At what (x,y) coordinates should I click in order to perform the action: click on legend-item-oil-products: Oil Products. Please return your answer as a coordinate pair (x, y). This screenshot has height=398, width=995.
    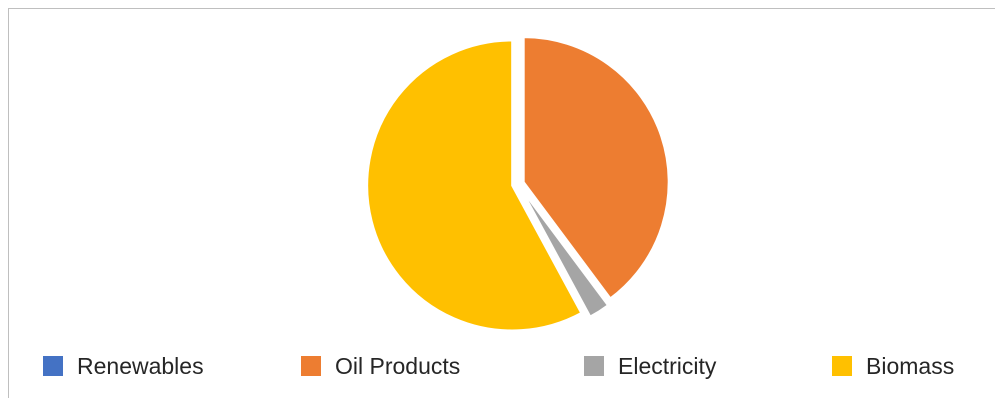
    Looking at the image, I should click on (380, 366).